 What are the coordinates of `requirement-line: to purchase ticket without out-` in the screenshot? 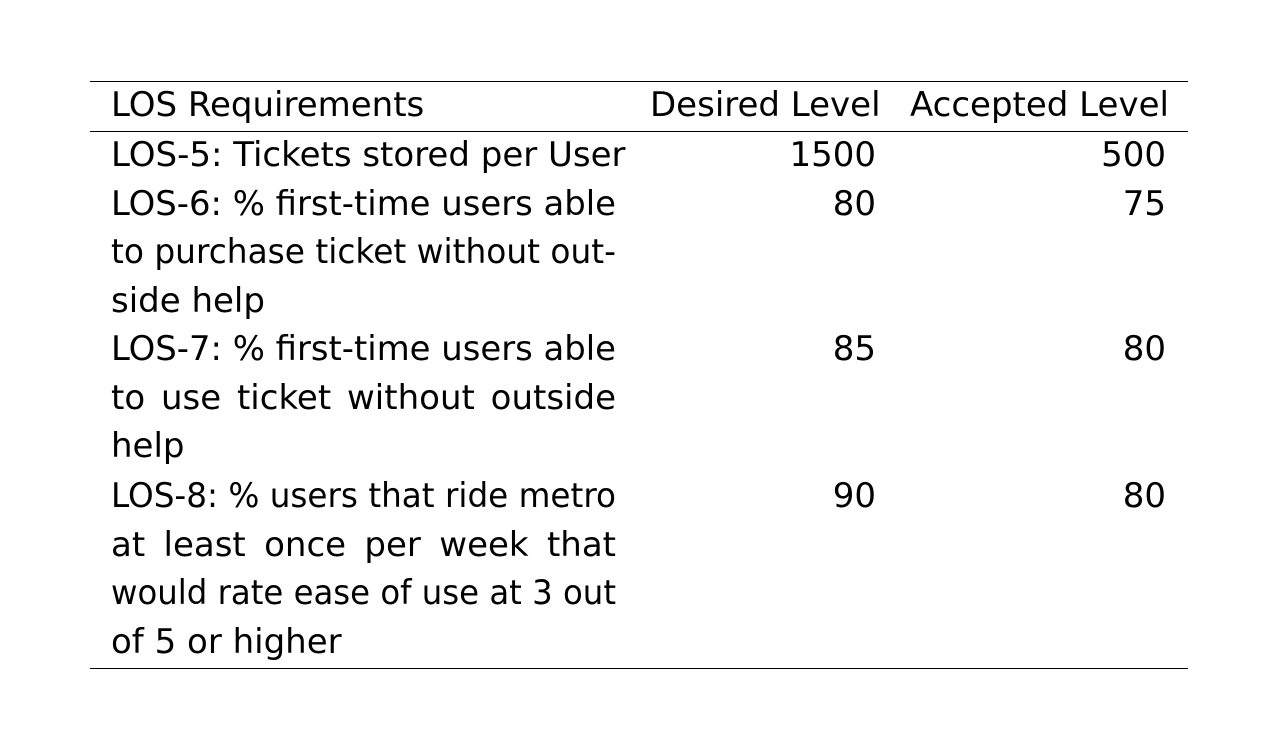 It's located at (363, 252).